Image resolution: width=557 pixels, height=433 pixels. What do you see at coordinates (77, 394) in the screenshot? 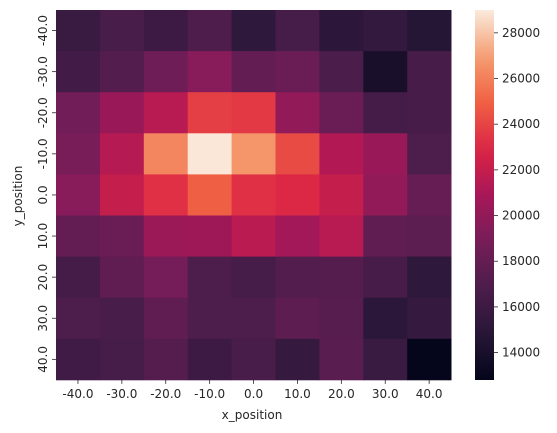
I see `x-tick-label: -40.0` at bounding box center [77, 394].